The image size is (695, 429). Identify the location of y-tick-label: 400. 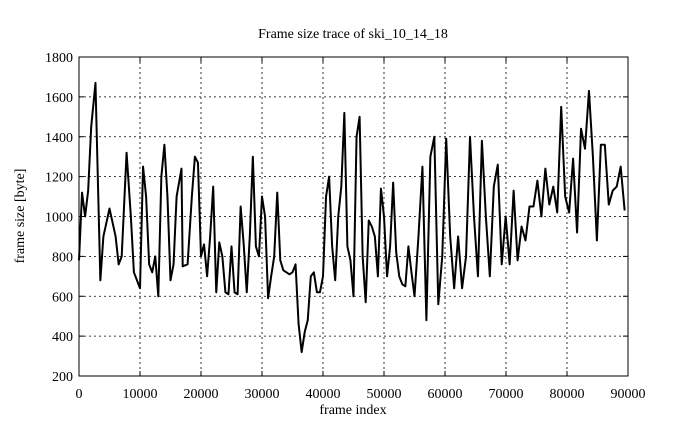
(62, 337).